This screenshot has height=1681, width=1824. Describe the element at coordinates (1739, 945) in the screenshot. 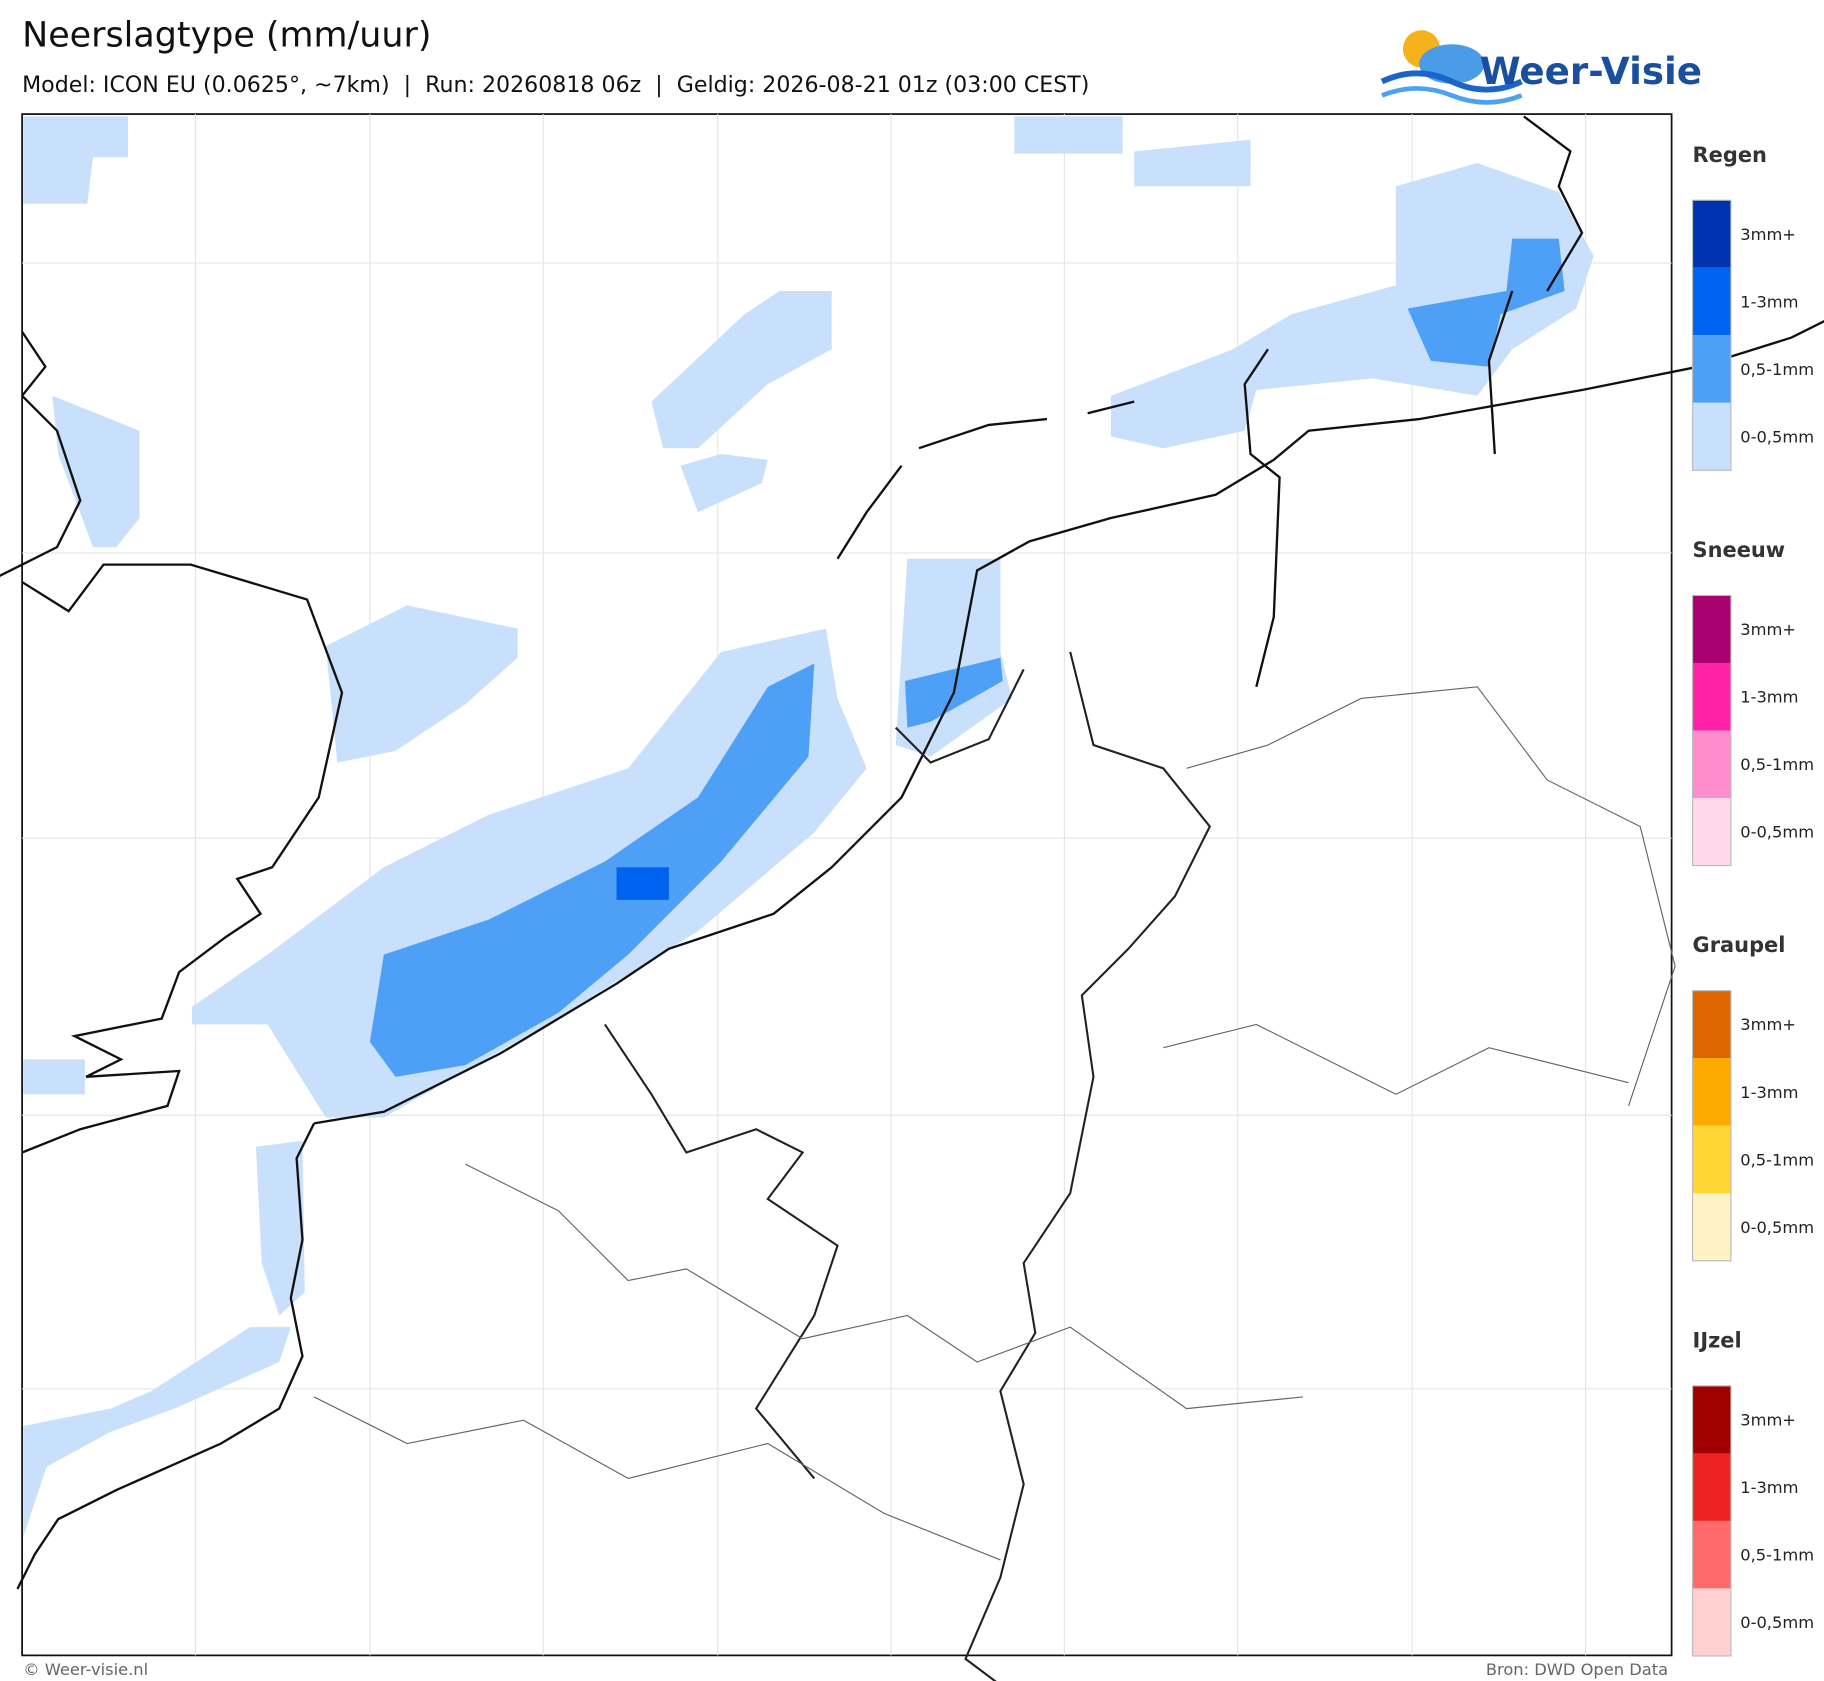

I see `legend-title: Graupel` at that location.